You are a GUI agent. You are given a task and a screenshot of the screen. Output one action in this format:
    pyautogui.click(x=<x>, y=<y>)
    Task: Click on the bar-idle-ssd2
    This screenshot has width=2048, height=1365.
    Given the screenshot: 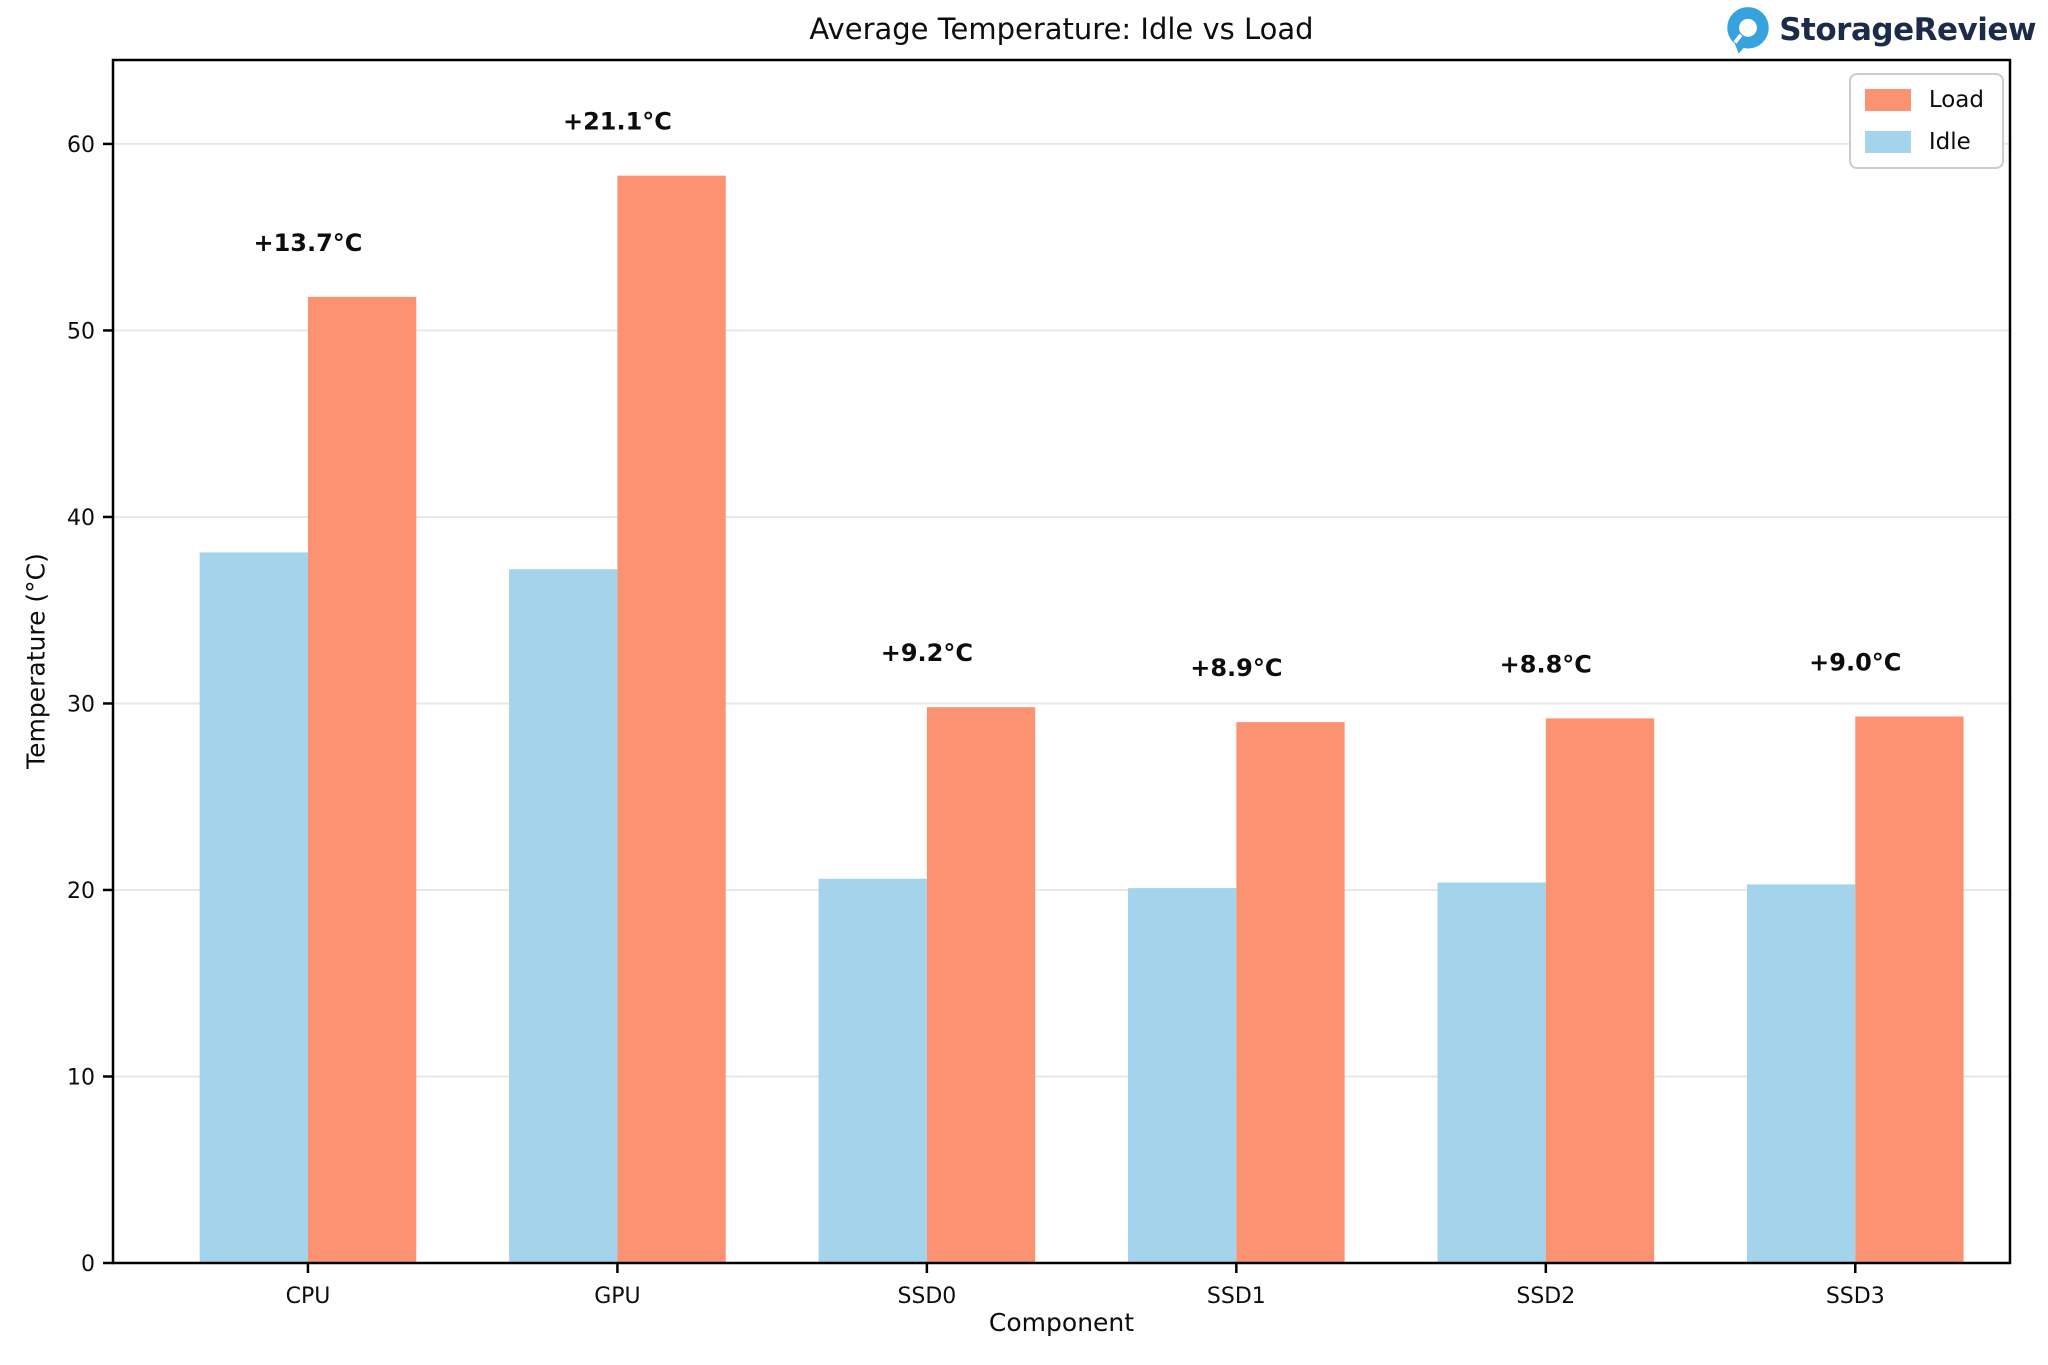 What is the action you would take?
    pyautogui.click(x=1491, y=1072)
    